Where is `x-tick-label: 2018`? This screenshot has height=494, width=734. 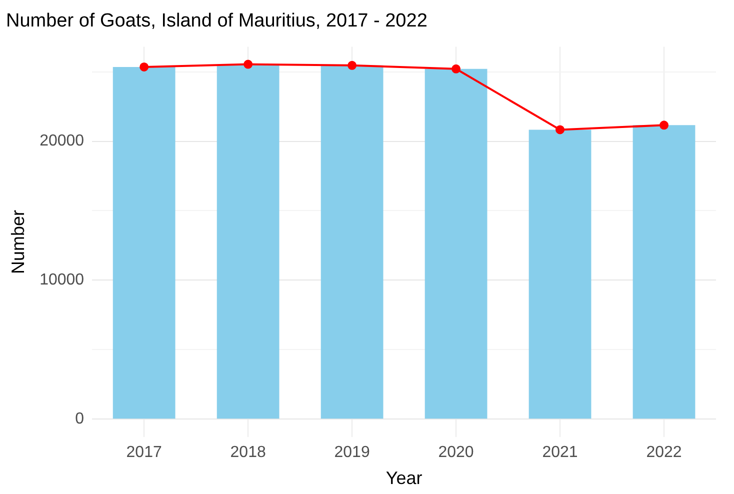 x-tick-label: 2018 is located at coordinates (248, 453).